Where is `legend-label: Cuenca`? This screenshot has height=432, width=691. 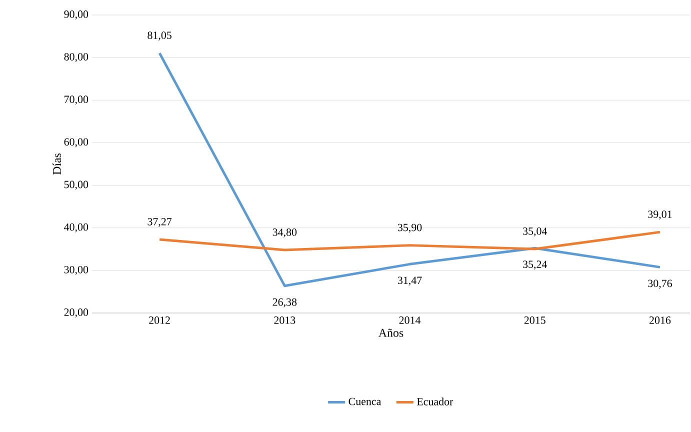 legend-label: Cuenca is located at coordinates (365, 402).